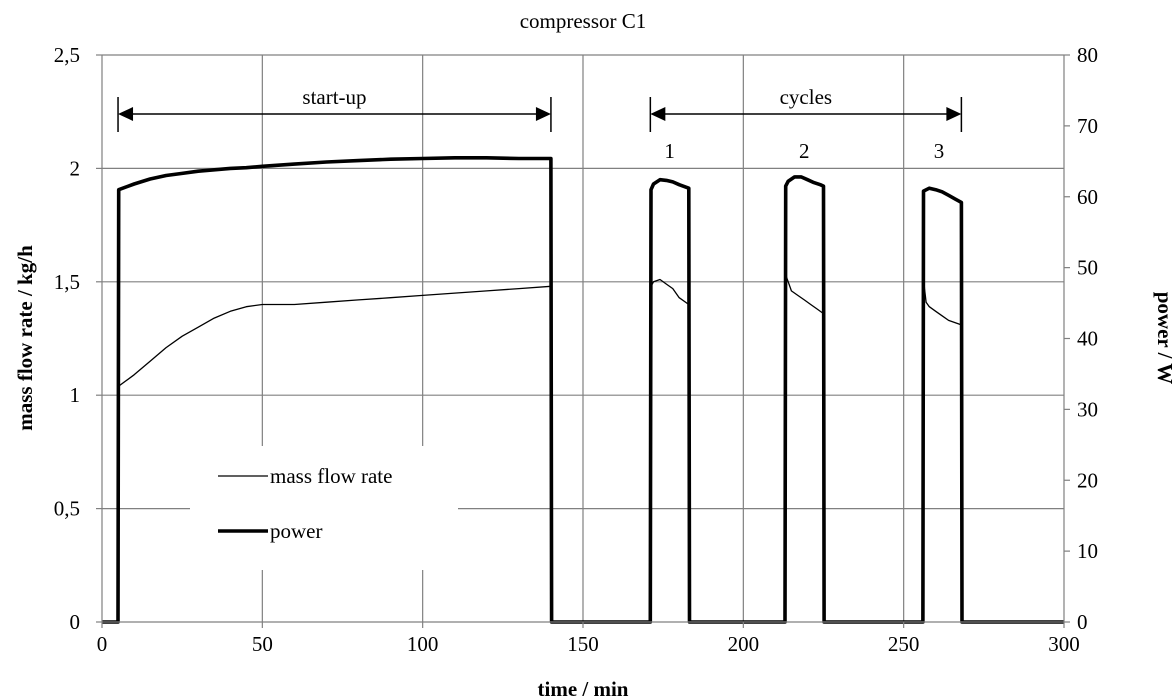 The height and width of the screenshot is (699, 1174). What do you see at coordinates (25, 338) in the screenshot?
I see `y-axis-title: mass flow rate / kg/h` at bounding box center [25, 338].